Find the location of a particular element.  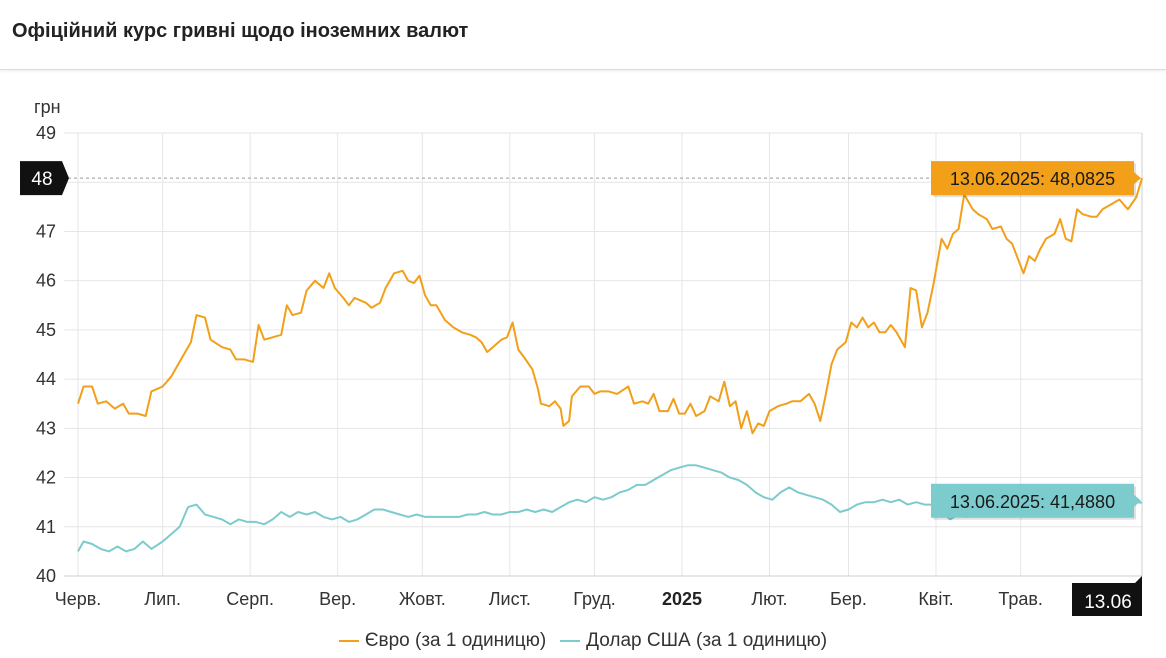

y-tick-label: 47 is located at coordinates (46, 231).